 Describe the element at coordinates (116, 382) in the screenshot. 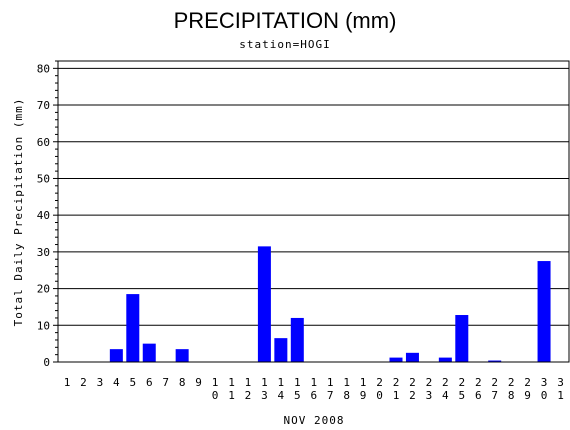

I see `x-tick-label: 4` at that location.